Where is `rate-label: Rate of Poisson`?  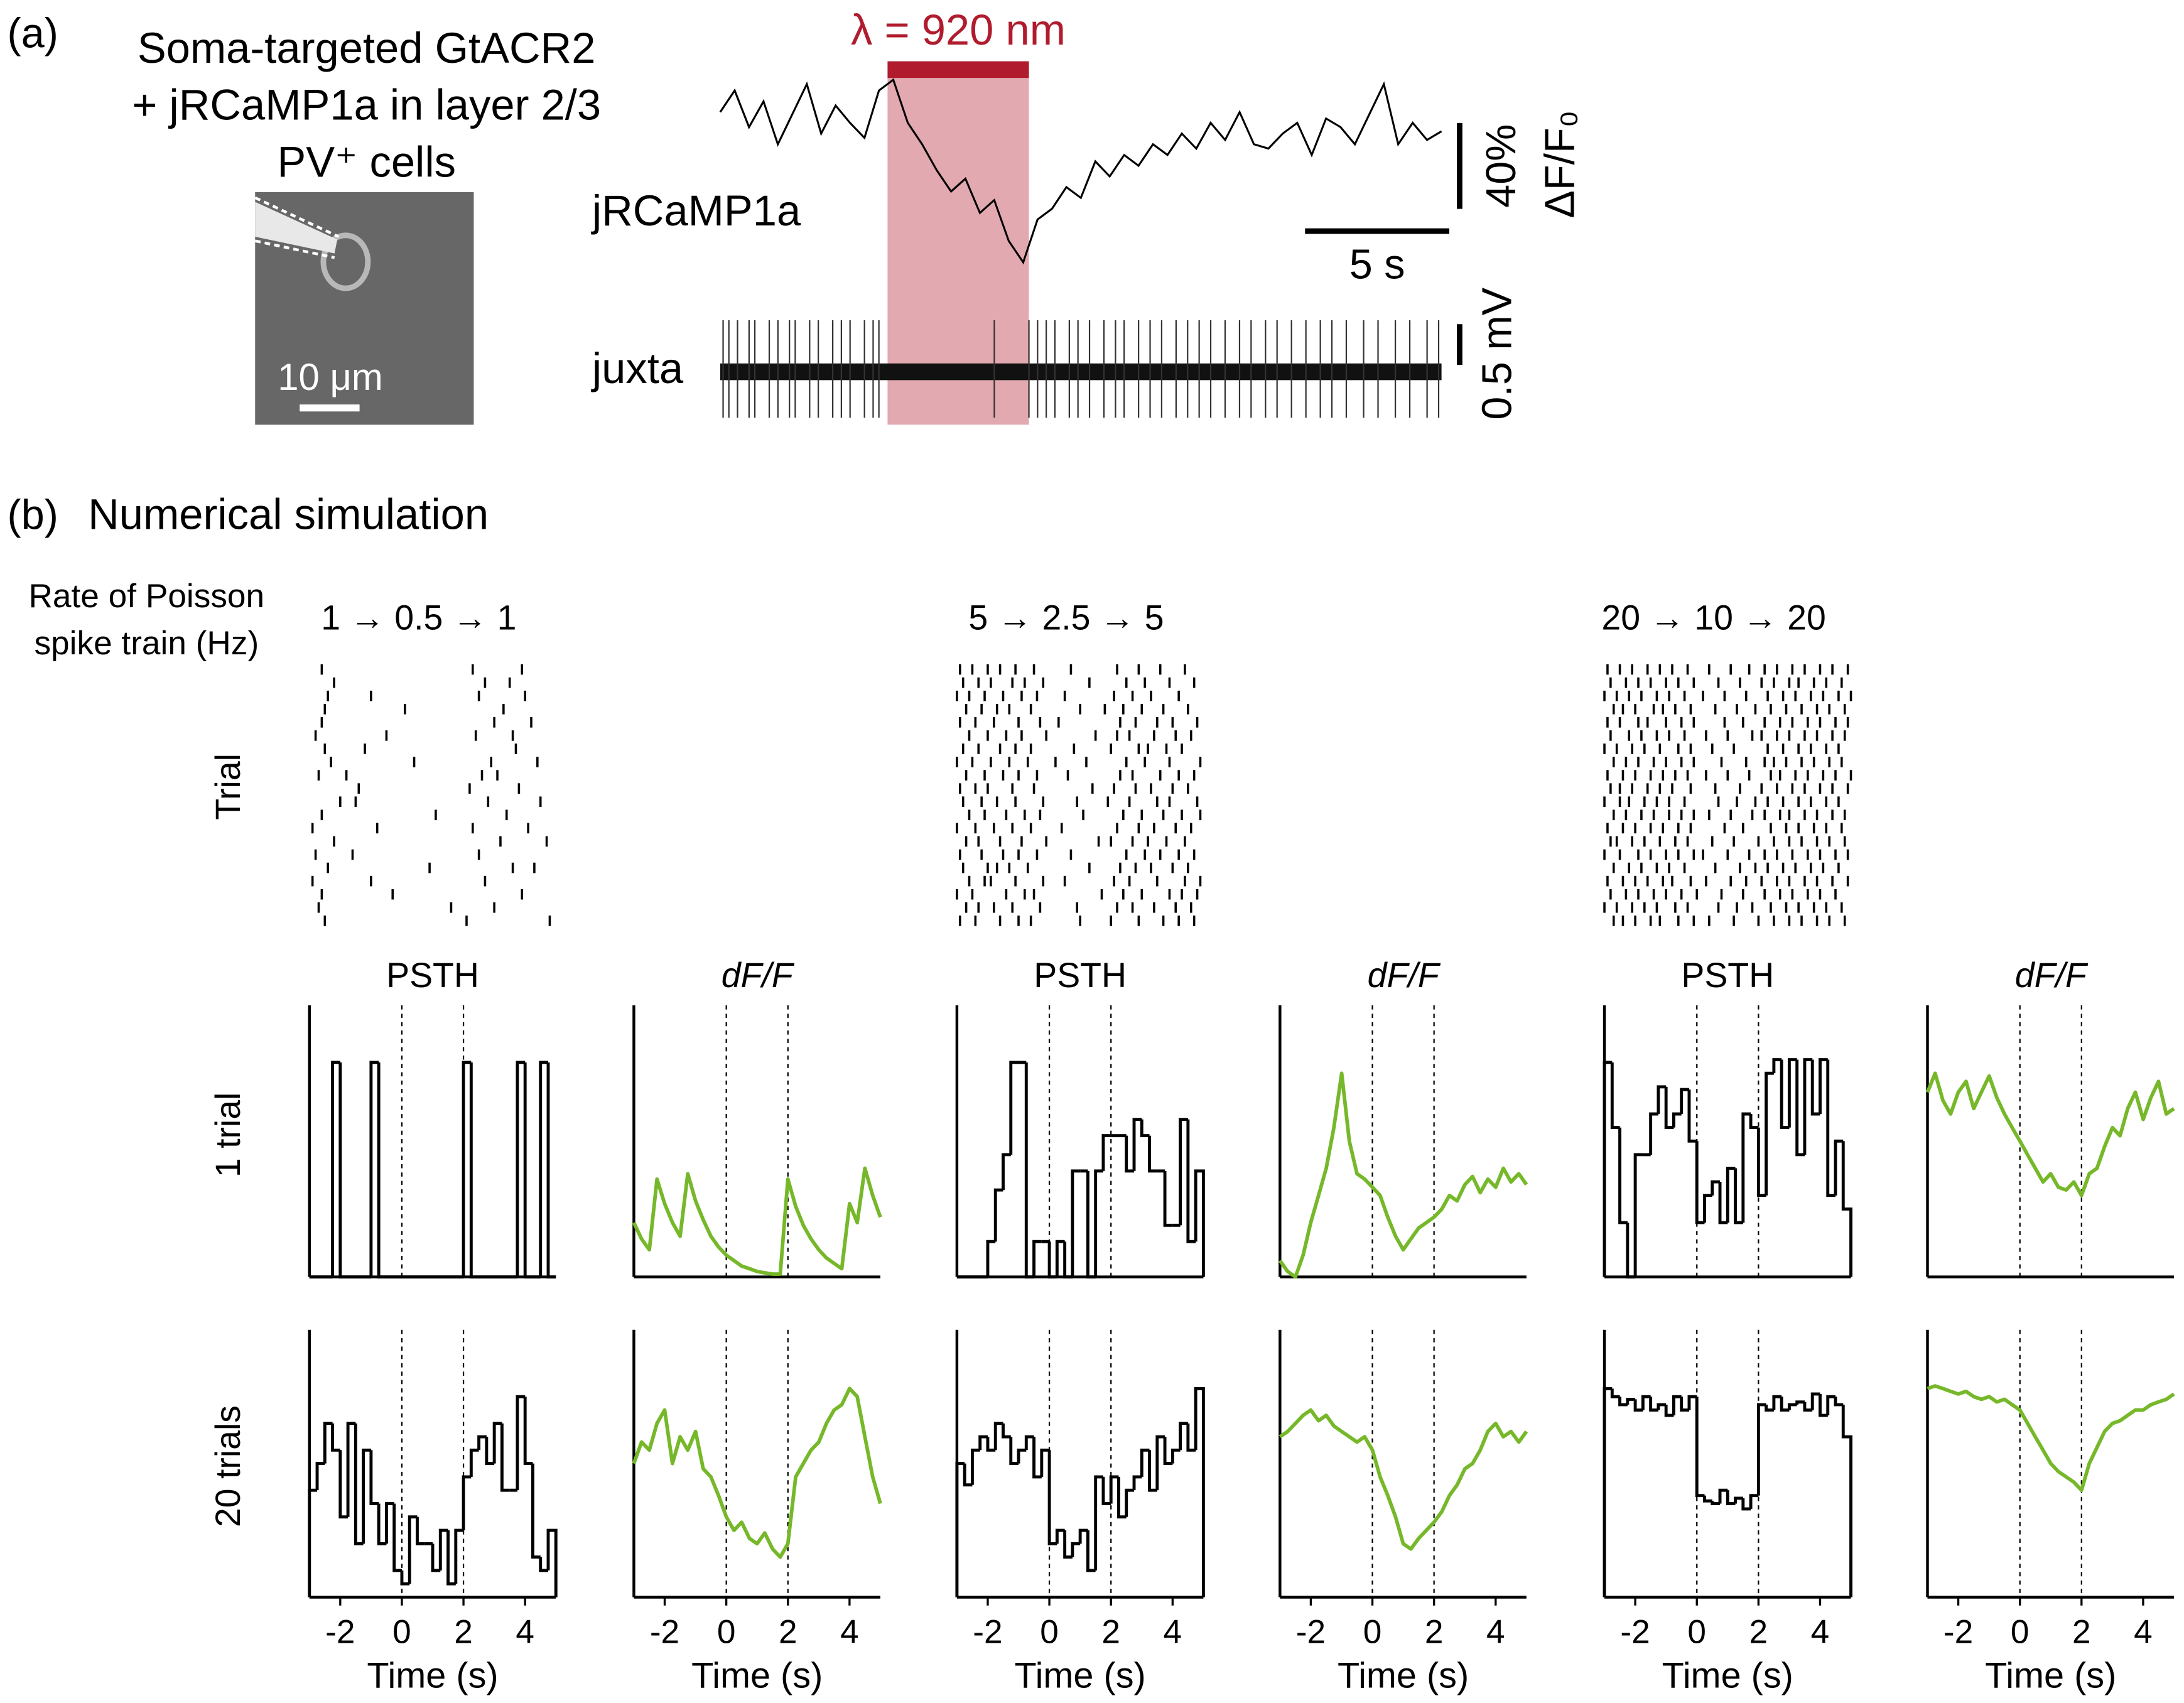 rate-label: Rate of Poisson is located at coordinates (147, 597).